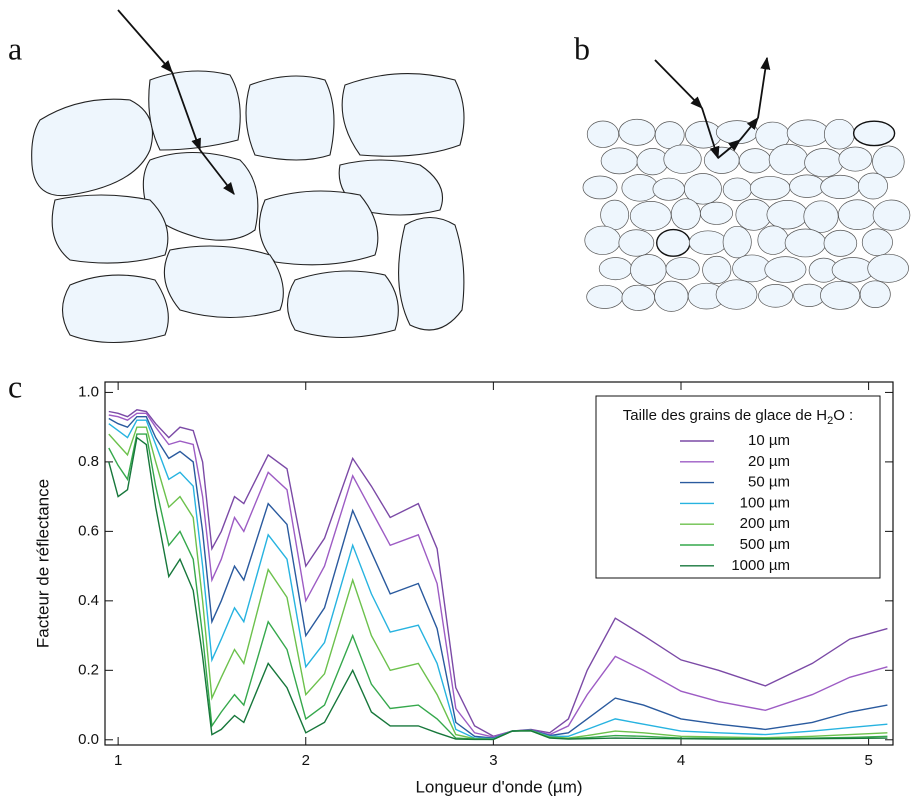  Describe the element at coordinates (760, 565) in the screenshot. I see `legend-label: 1000 µm` at that location.